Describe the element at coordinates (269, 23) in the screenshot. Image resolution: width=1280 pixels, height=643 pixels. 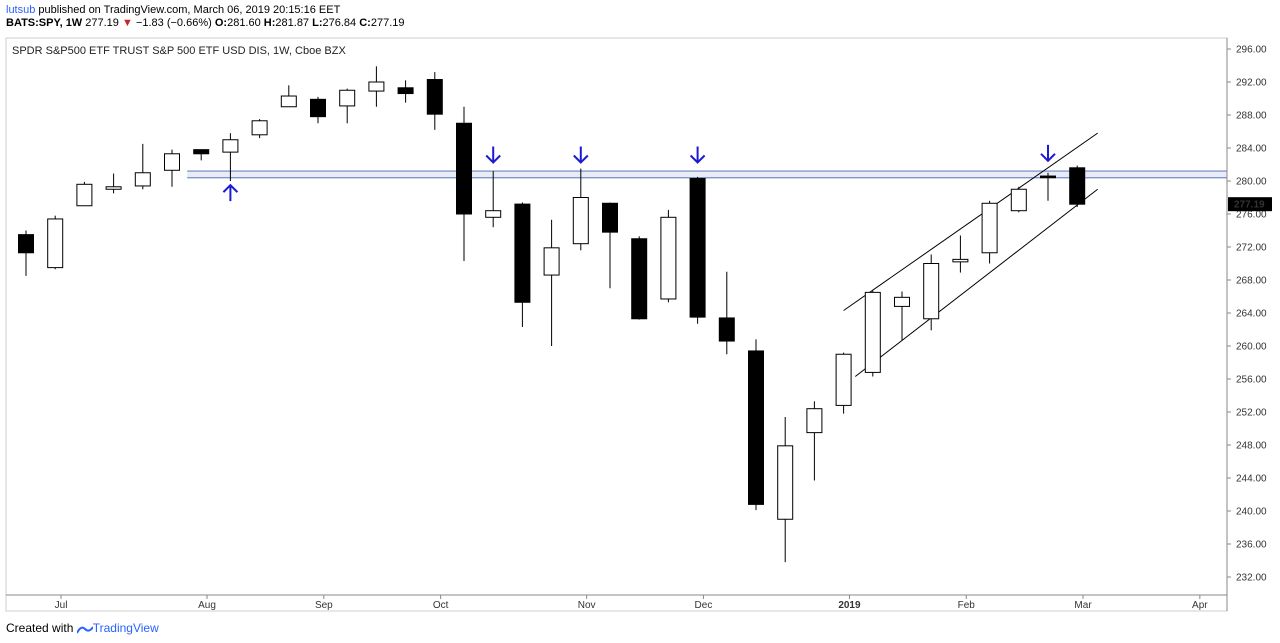
I see `high-label: H:` at that location.